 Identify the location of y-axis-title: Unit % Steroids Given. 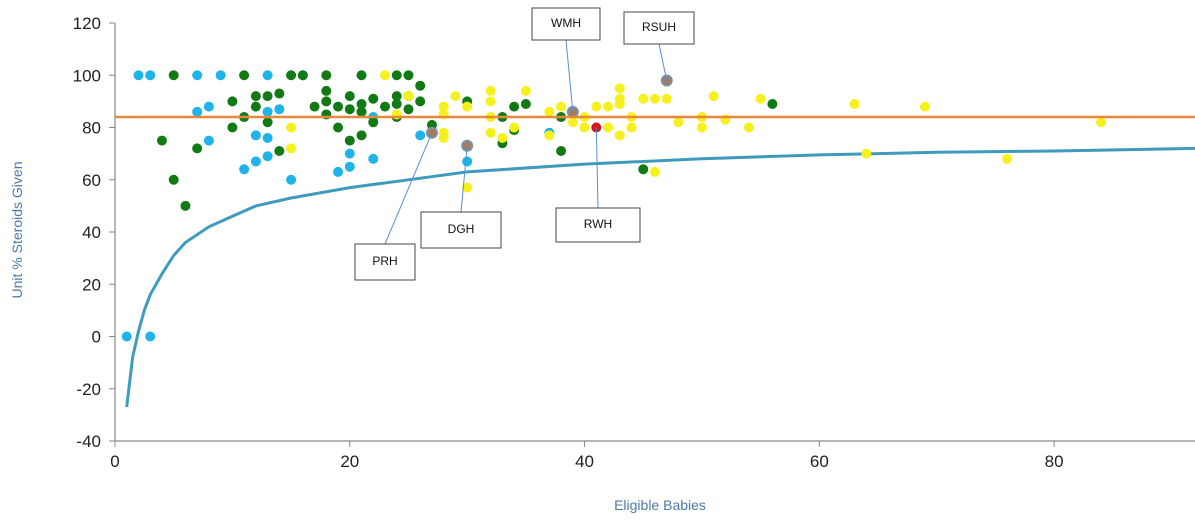
(17, 230).